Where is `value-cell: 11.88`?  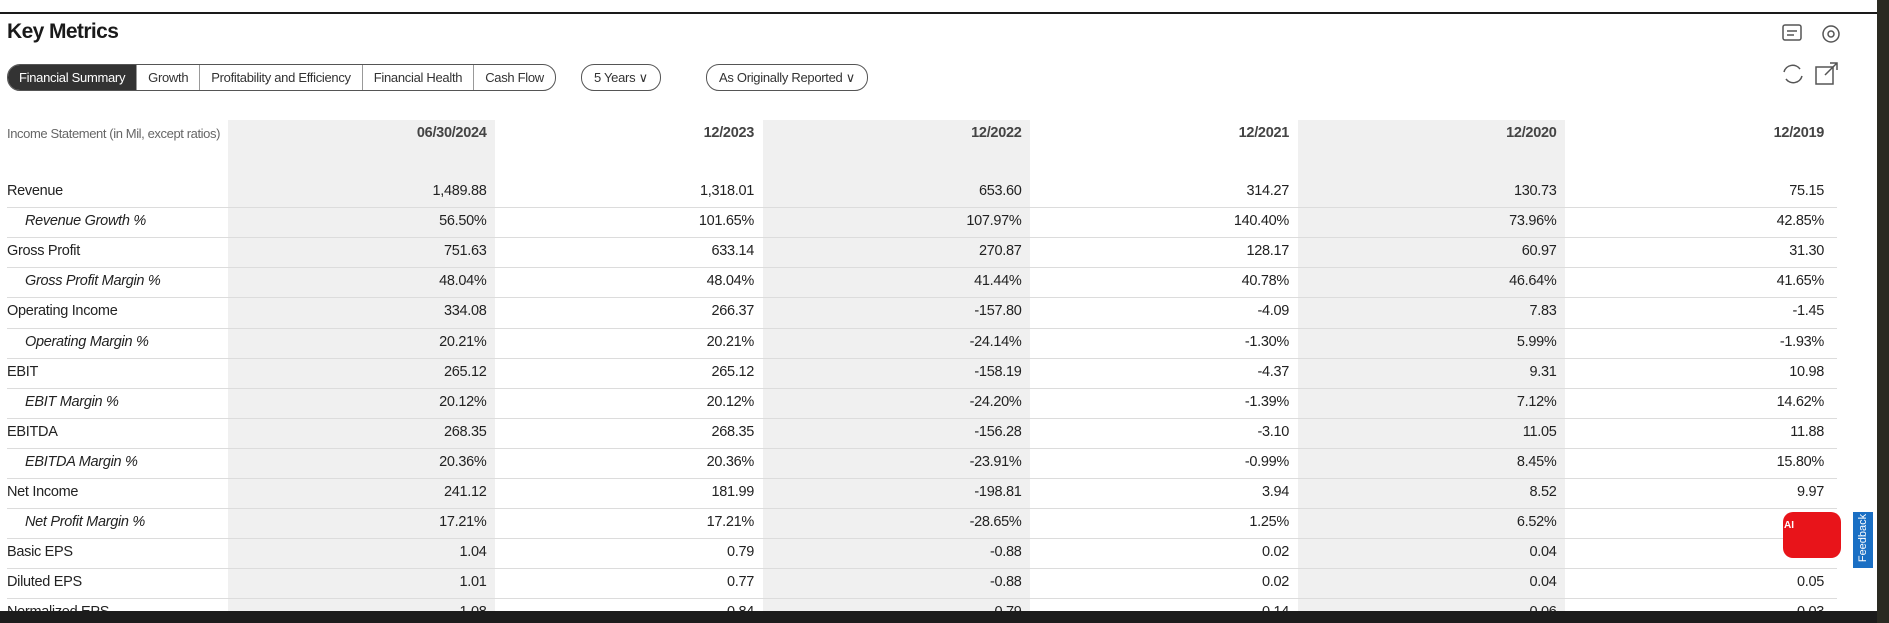
value-cell: 11.88 is located at coordinates (1807, 431).